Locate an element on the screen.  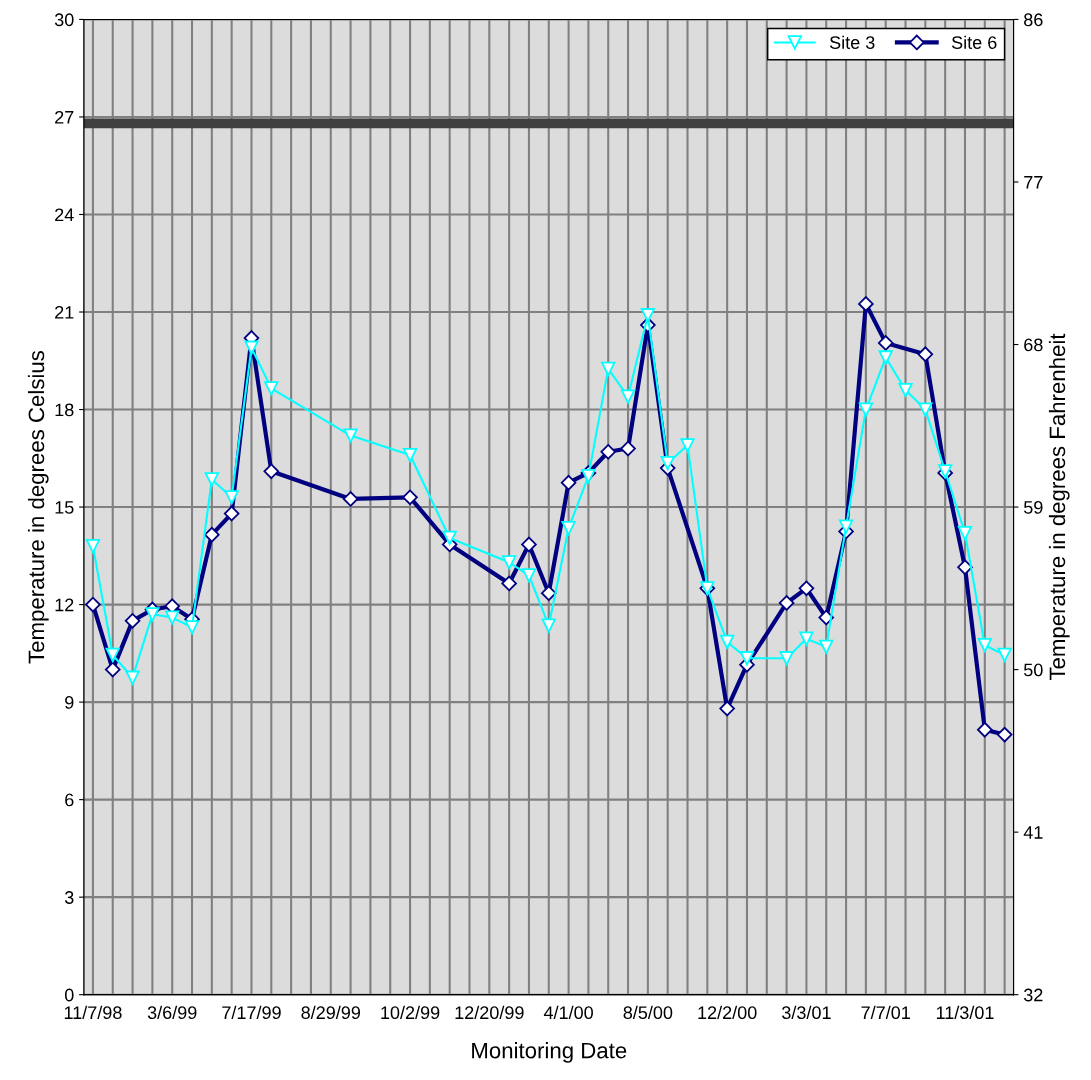
x-tick-label: 3/3/01 is located at coordinates (806, 1012).